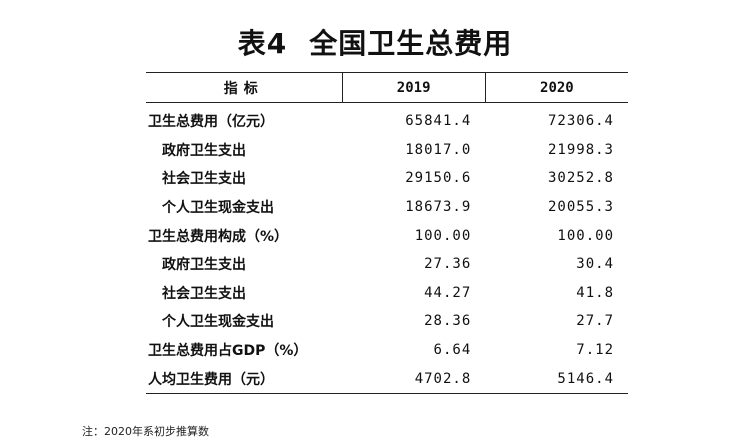 The width and height of the screenshot is (750, 448). Describe the element at coordinates (595, 350) in the screenshot. I see `value-2020: 7.12` at that location.